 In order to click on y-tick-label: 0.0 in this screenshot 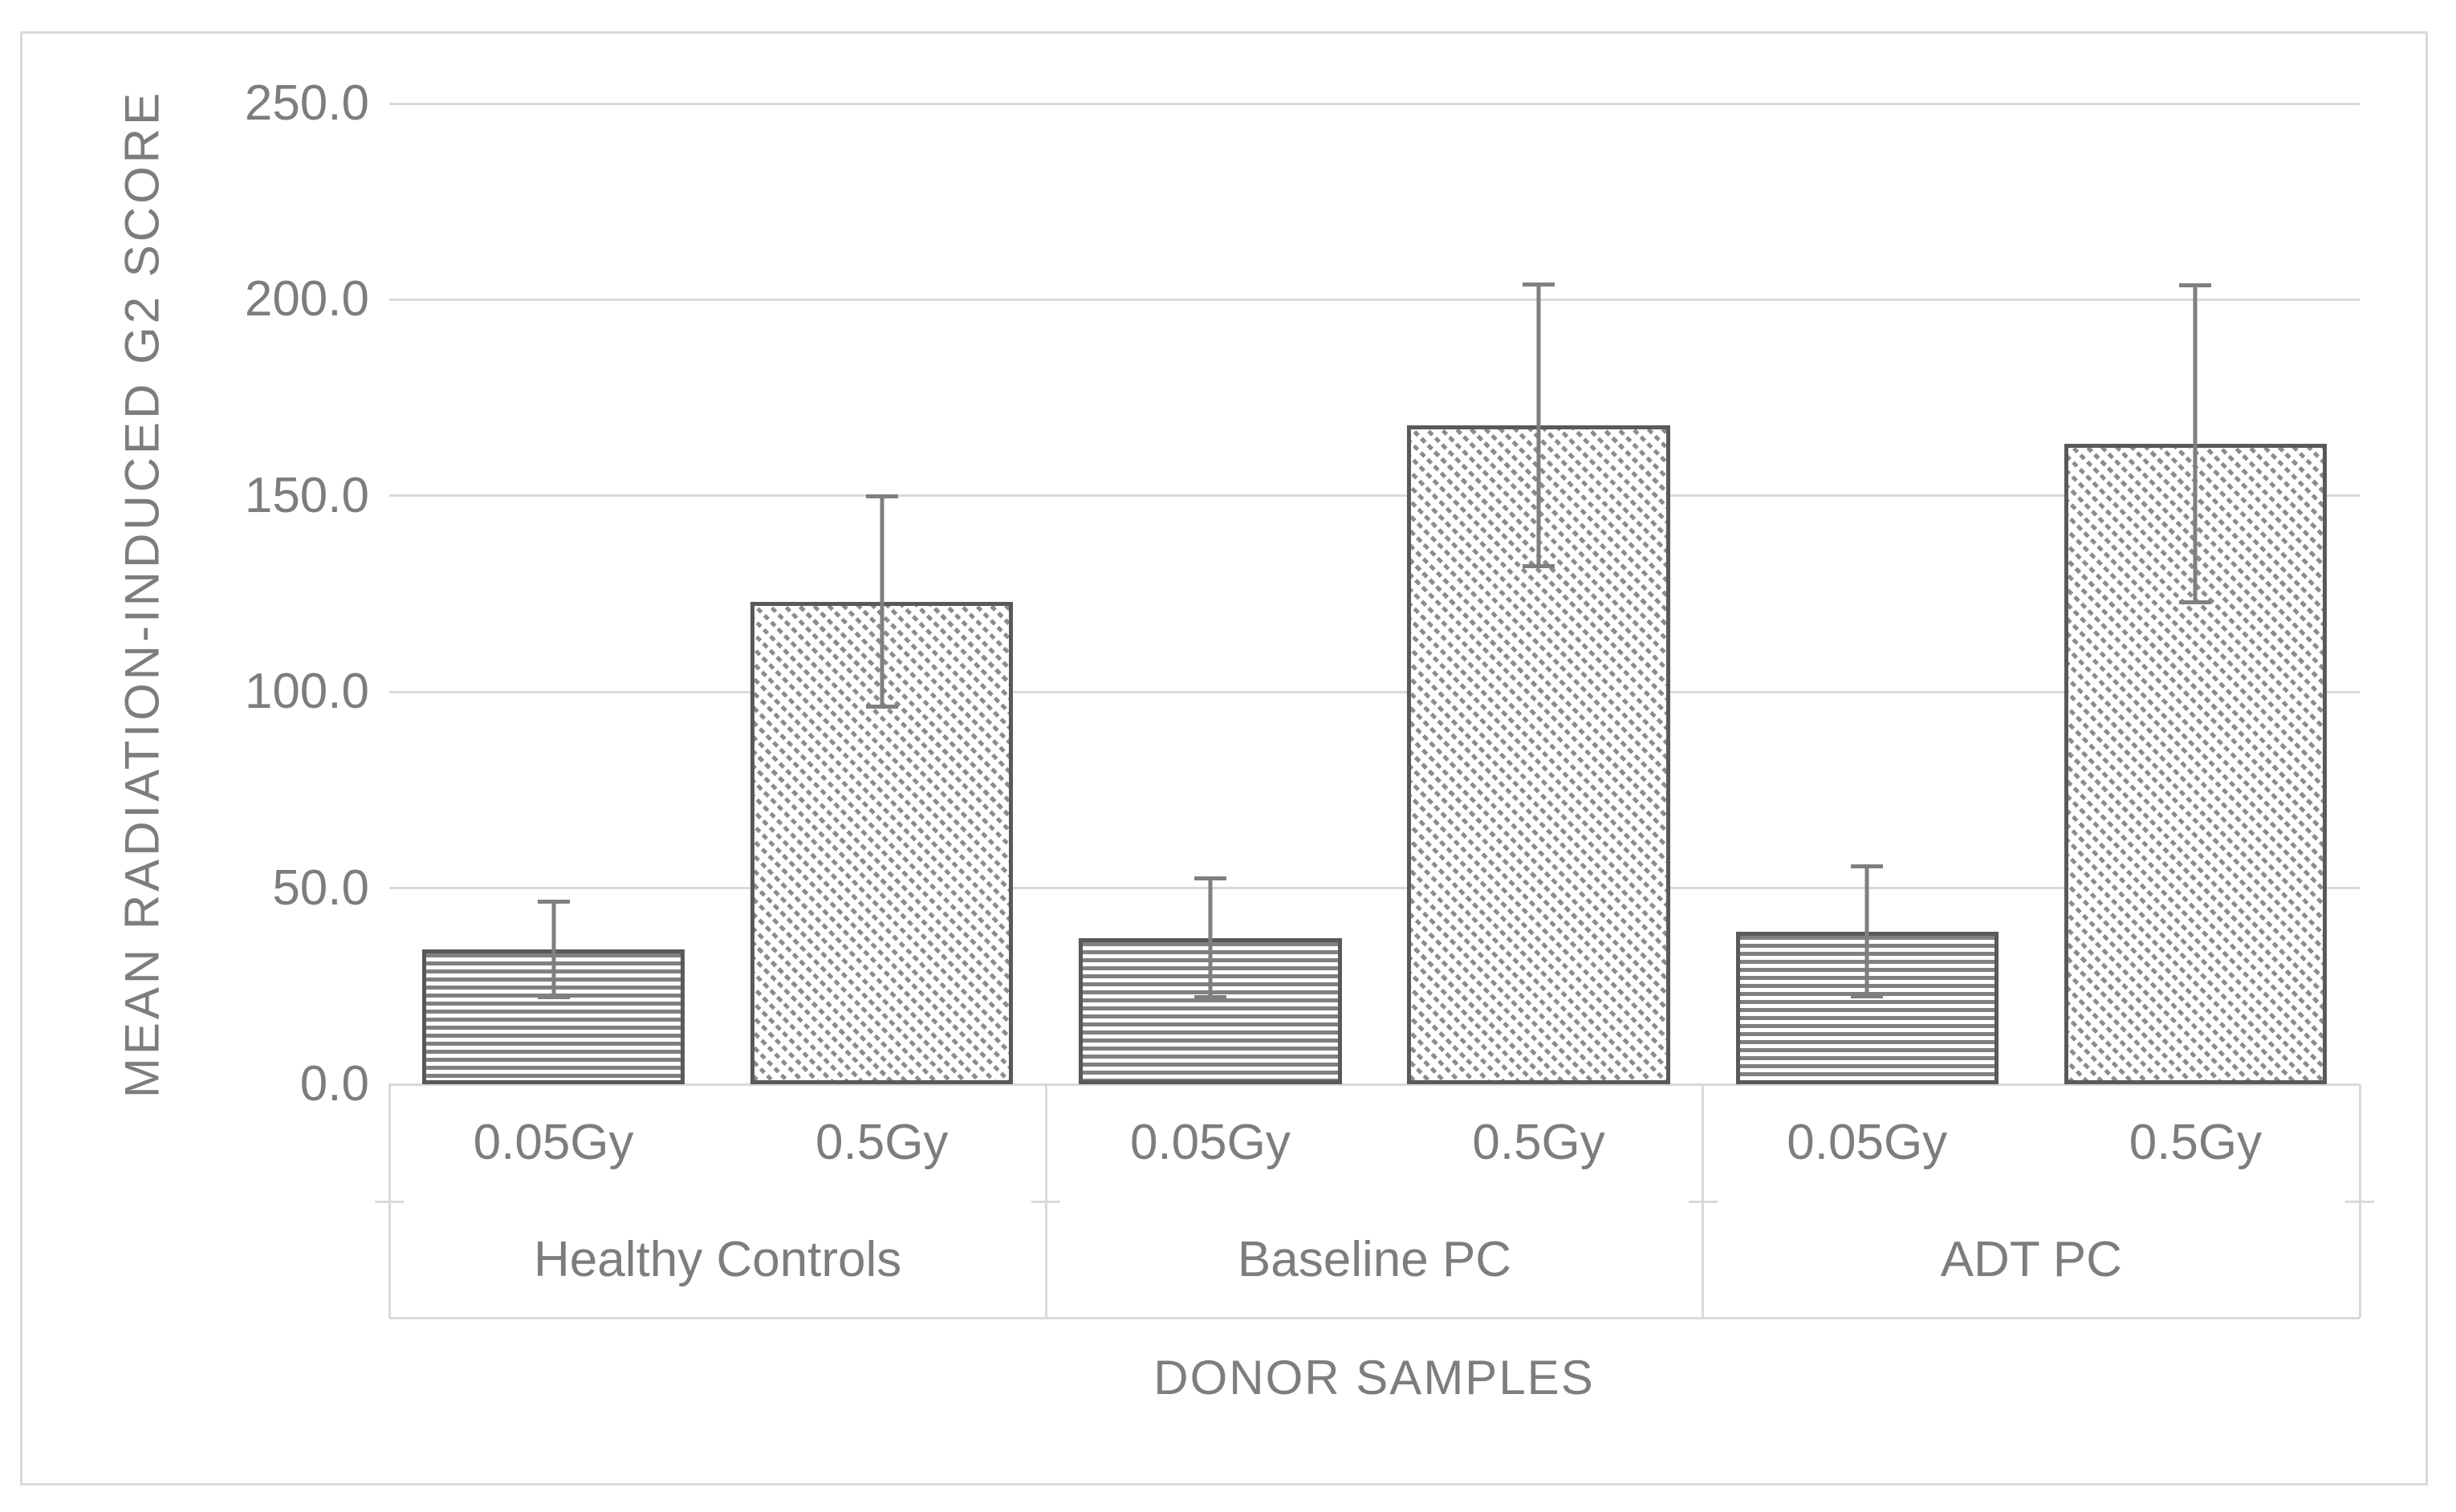, I will do `click(334, 1084)`.